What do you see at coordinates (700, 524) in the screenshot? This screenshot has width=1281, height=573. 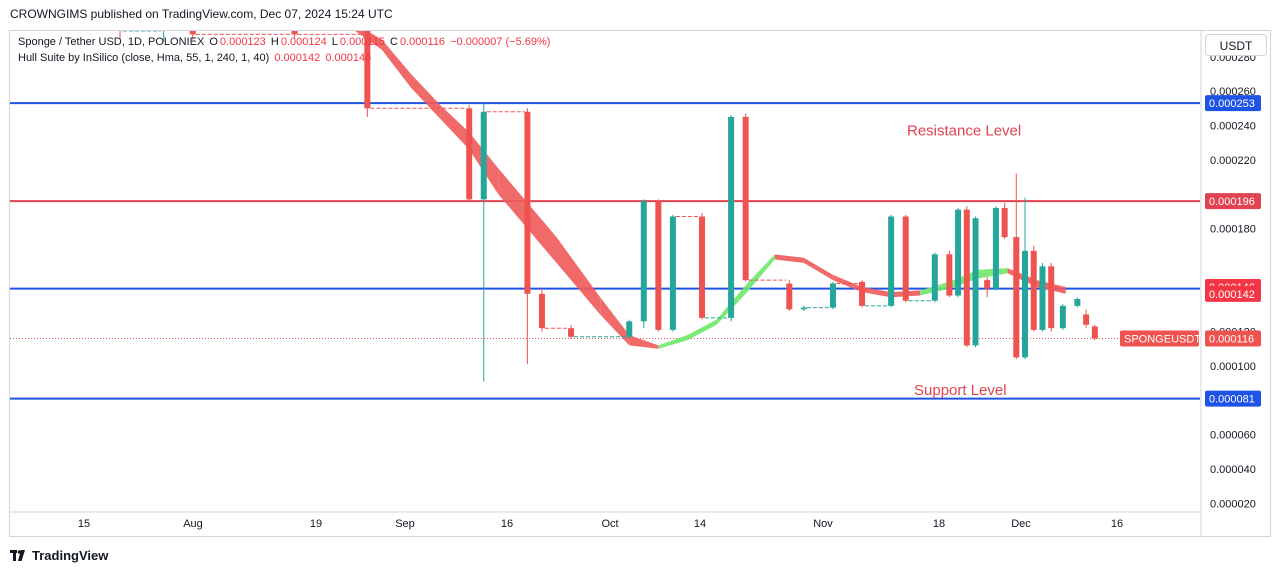 I see `x-tick-label: 14` at bounding box center [700, 524].